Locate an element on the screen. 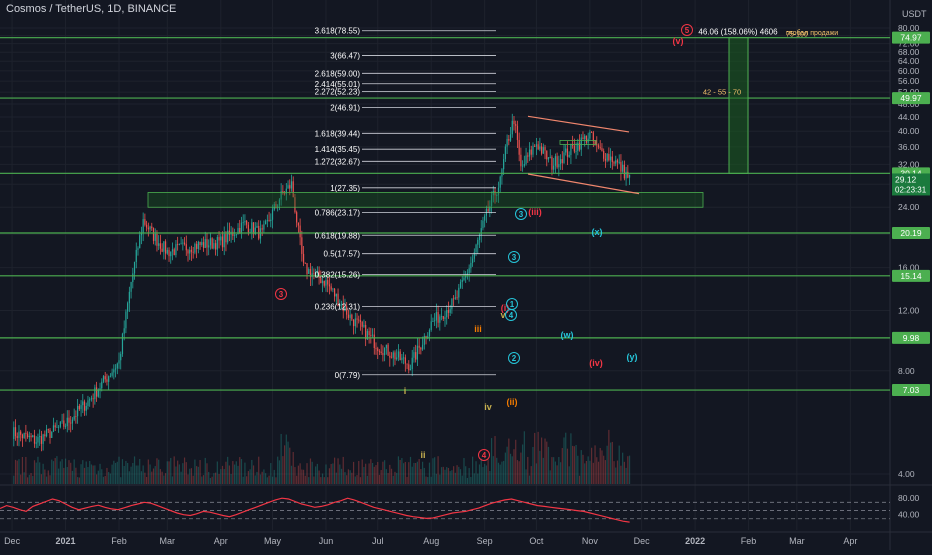 The width and height of the screenshot is (932, 555). y-tick-label: 24.00 is located at coordinates (909, 207).